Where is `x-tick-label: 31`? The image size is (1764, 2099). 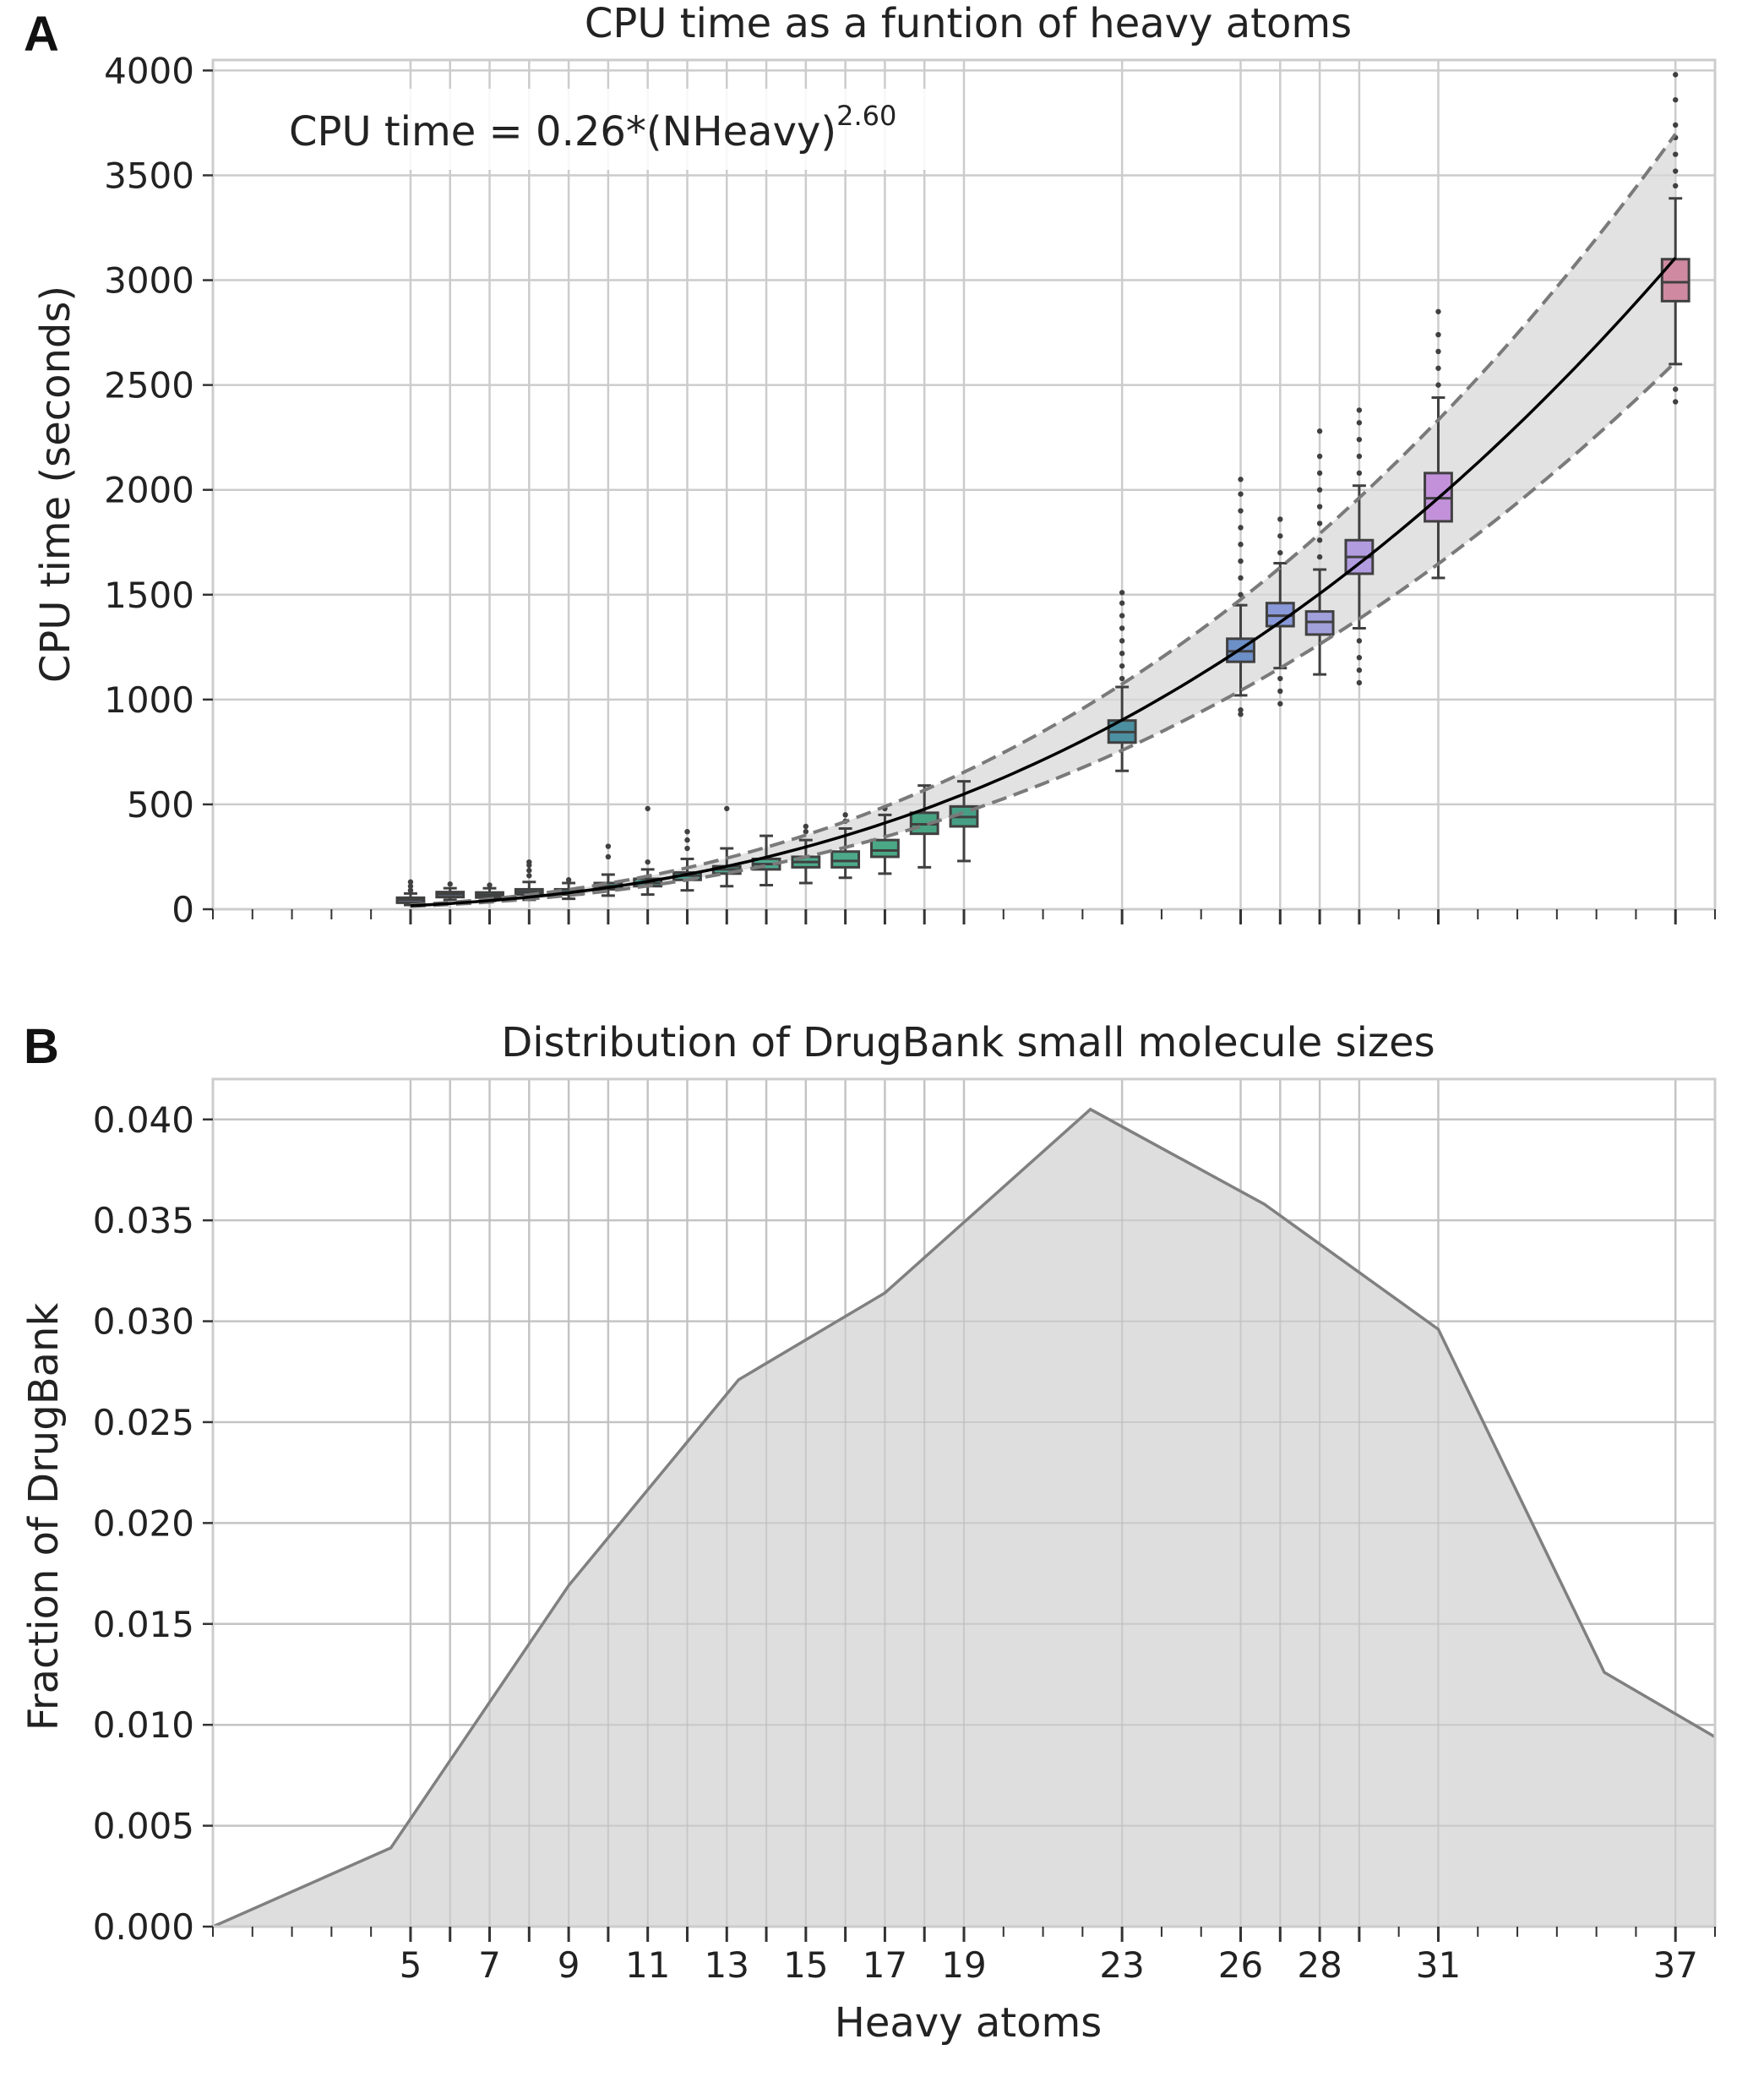
x-tick-label: 31 is located at coordinates (1438, 1965).